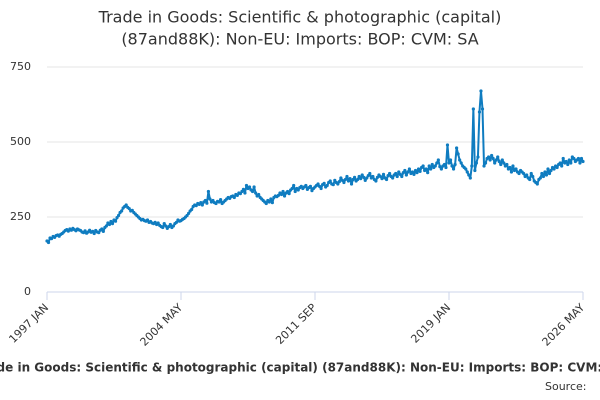 The width and height of the screenshot is (600, 400). What do you see at coordinates (20, 216) in the screenshot?
I see `y-tick-label: 250` at bounding box center [20, 216].